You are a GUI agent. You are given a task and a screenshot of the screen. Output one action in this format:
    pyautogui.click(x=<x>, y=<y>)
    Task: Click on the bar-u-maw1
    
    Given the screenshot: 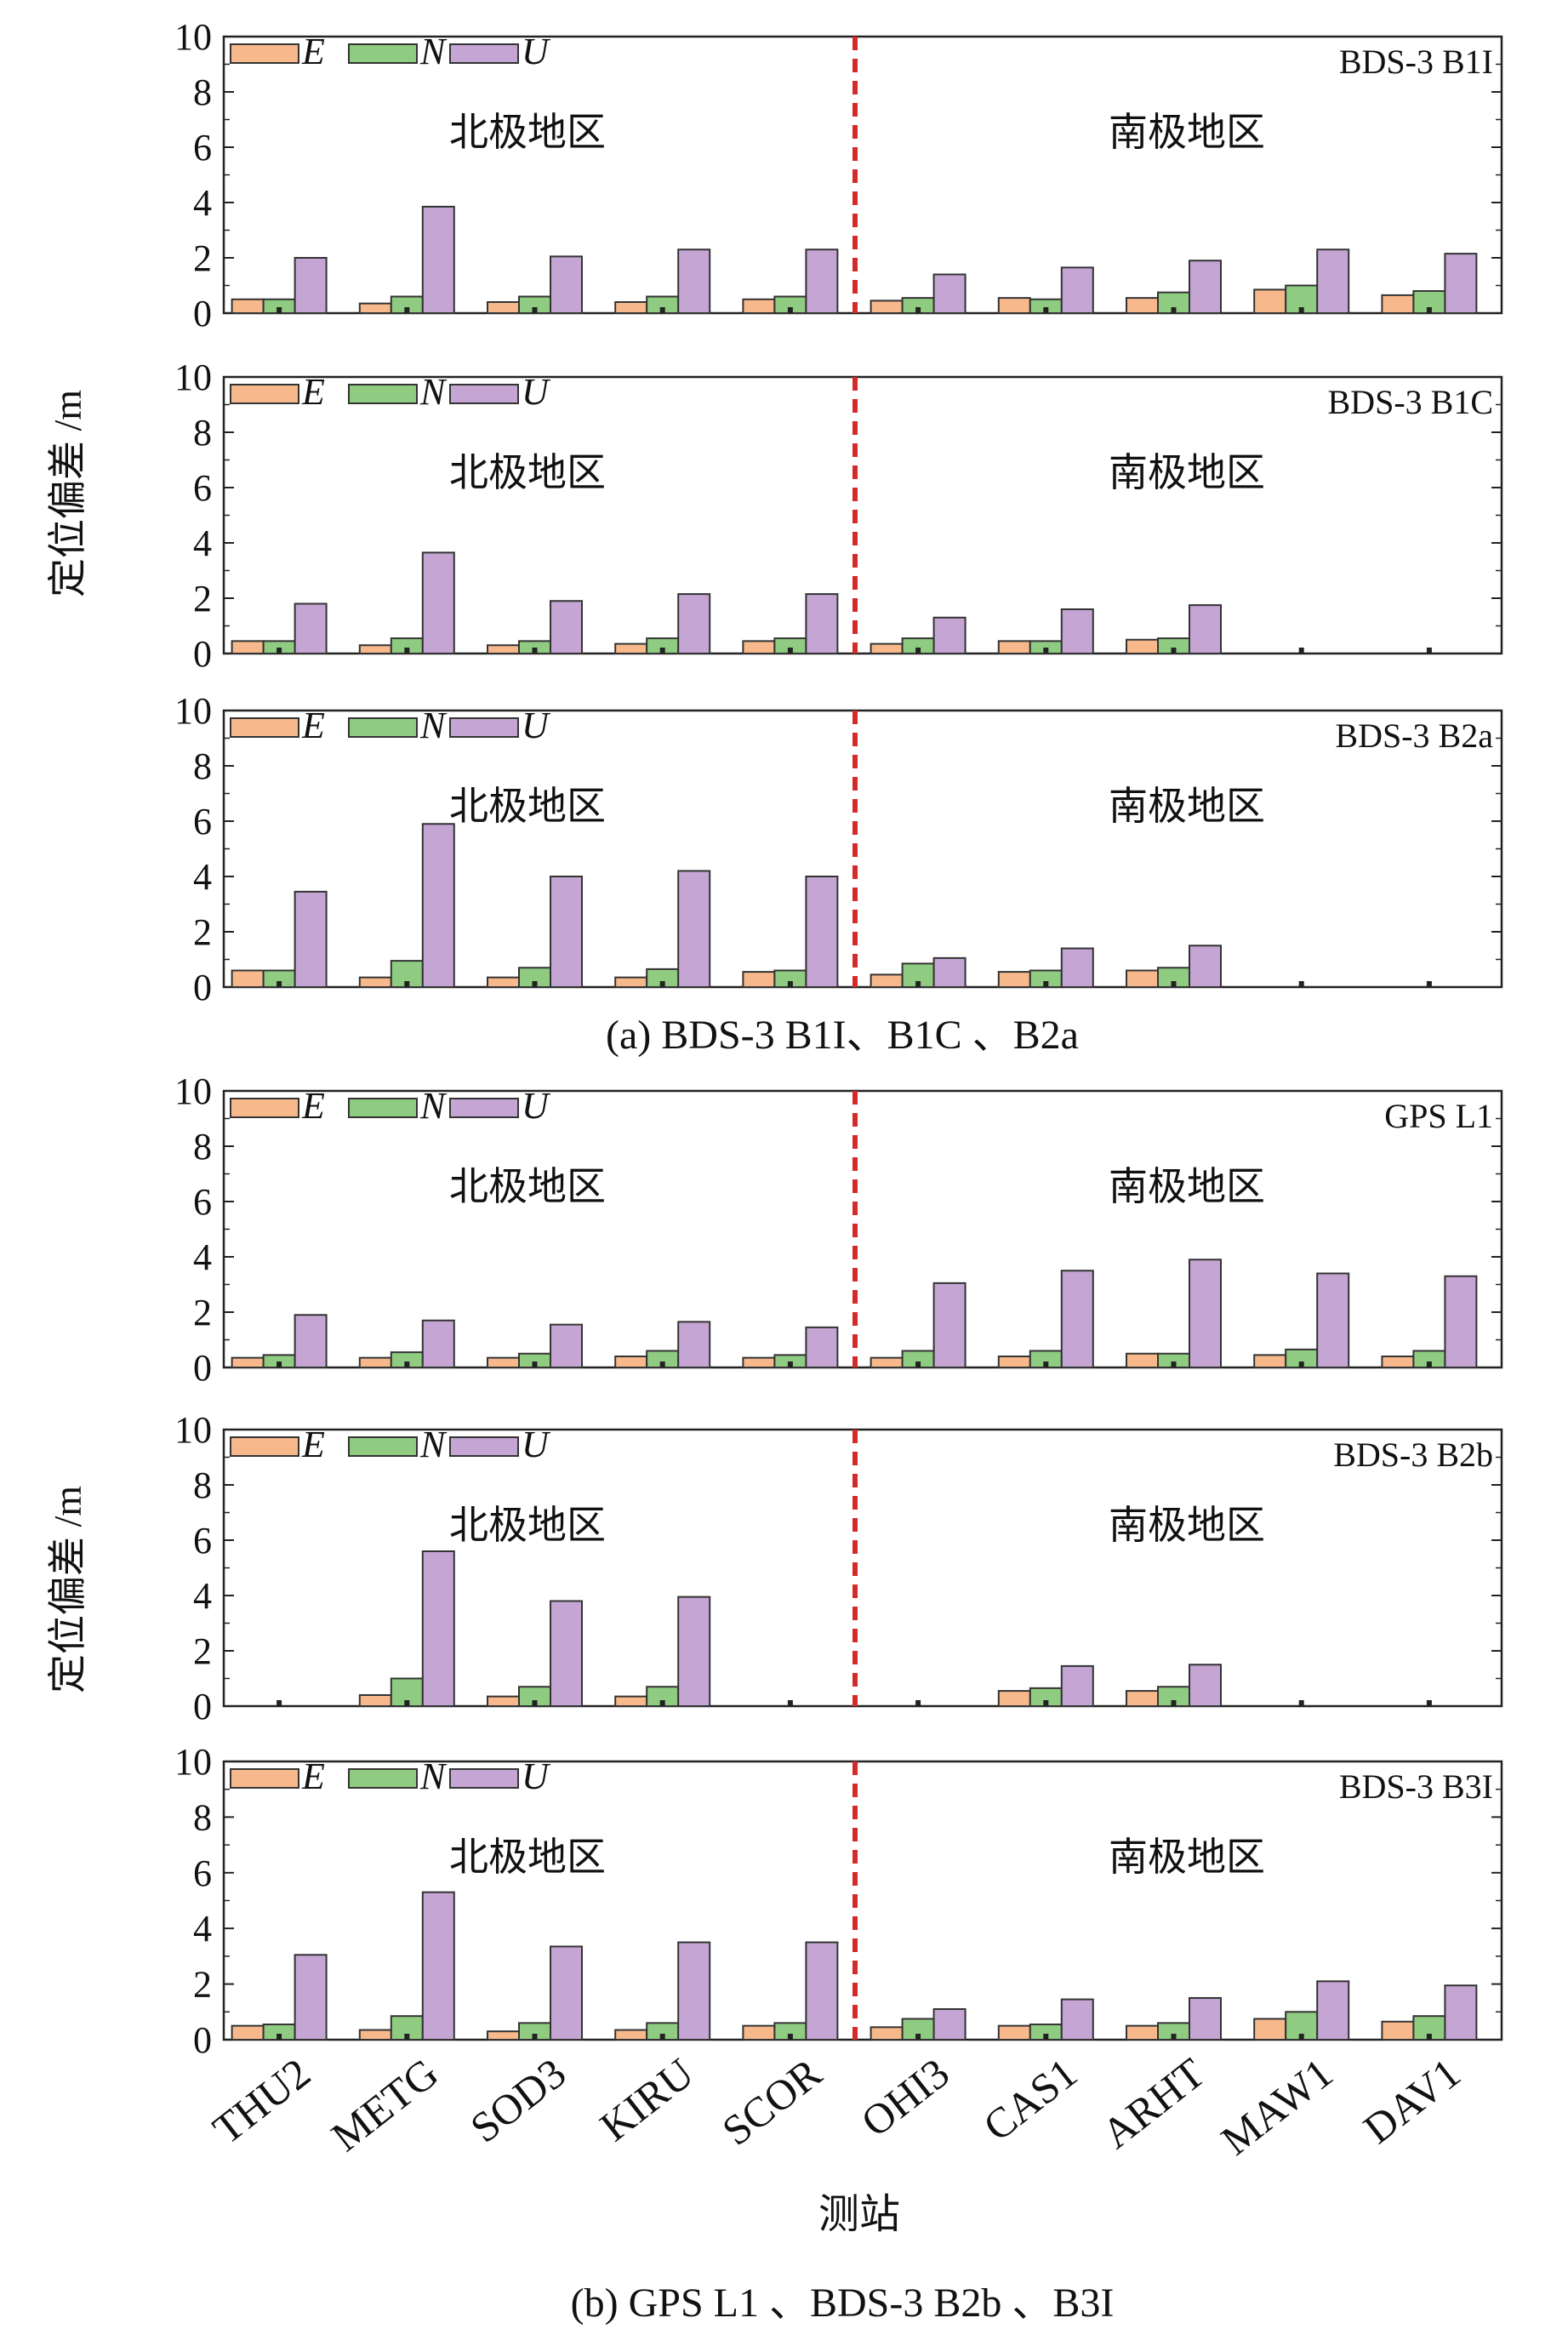 What is the action you would take?
    pyautogui.click(x=1333, y=2010)
    